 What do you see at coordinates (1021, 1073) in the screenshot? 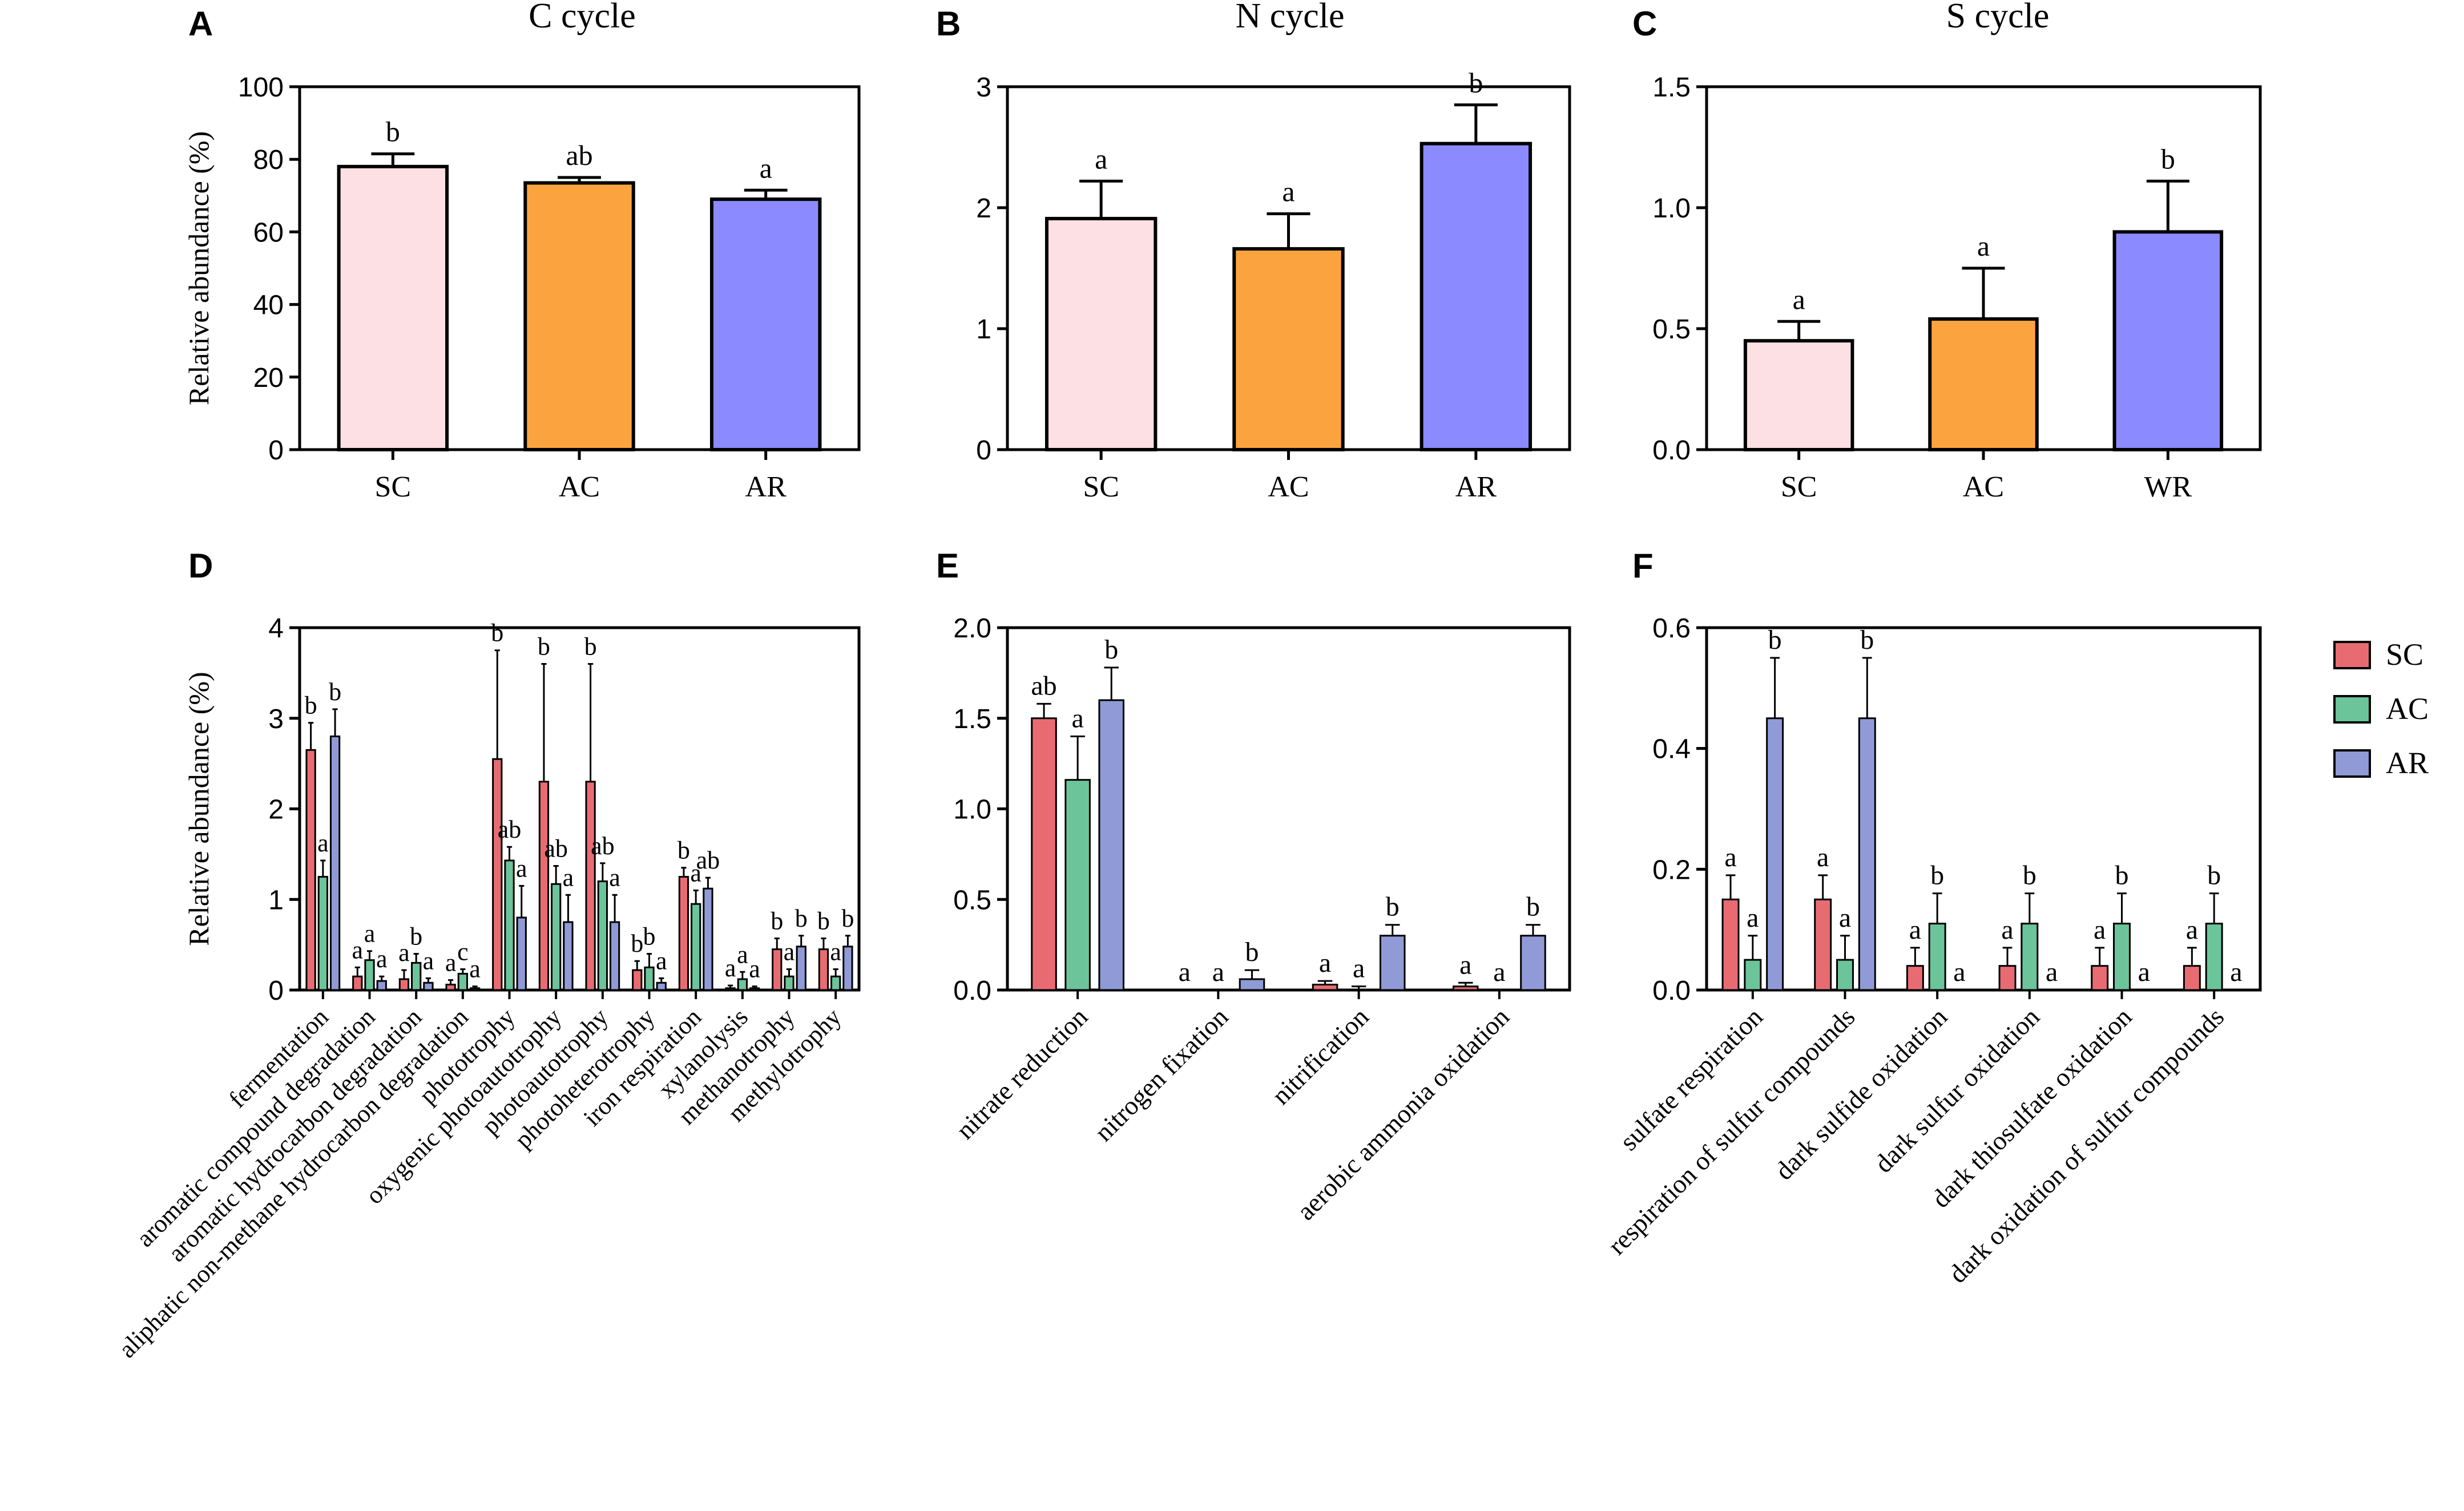
I see `x-tick-label: nitrate reduction` at bounding box center [1021, 1073].